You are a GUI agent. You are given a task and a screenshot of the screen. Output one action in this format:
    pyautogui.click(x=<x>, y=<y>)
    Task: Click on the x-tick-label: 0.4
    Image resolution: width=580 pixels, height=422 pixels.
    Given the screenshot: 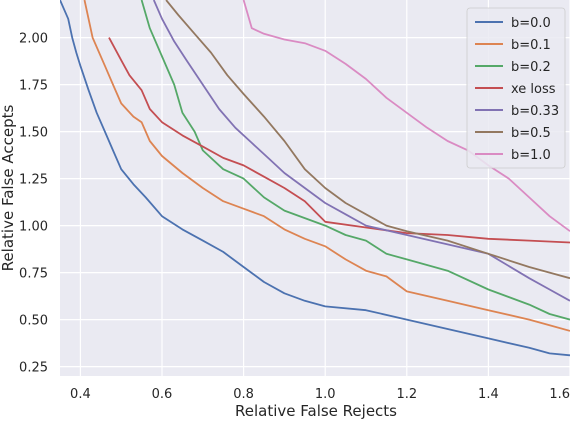 What is the action you would take?
    pyautogui.click(x=80, y=394)
    